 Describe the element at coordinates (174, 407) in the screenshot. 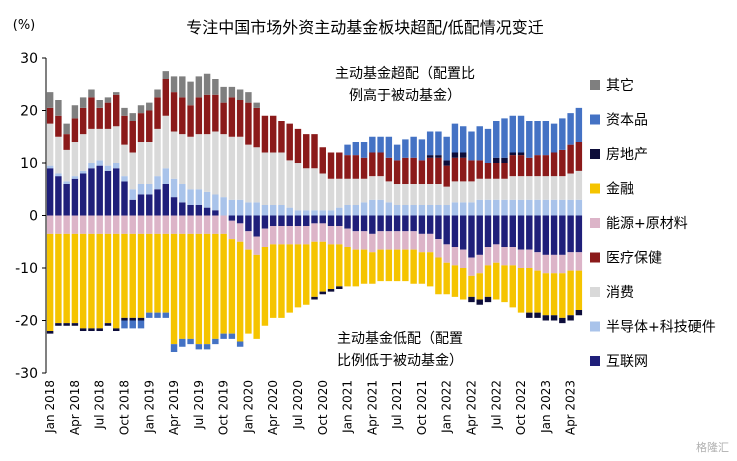

I see `x-tick-label: Apr 2019` at that location.